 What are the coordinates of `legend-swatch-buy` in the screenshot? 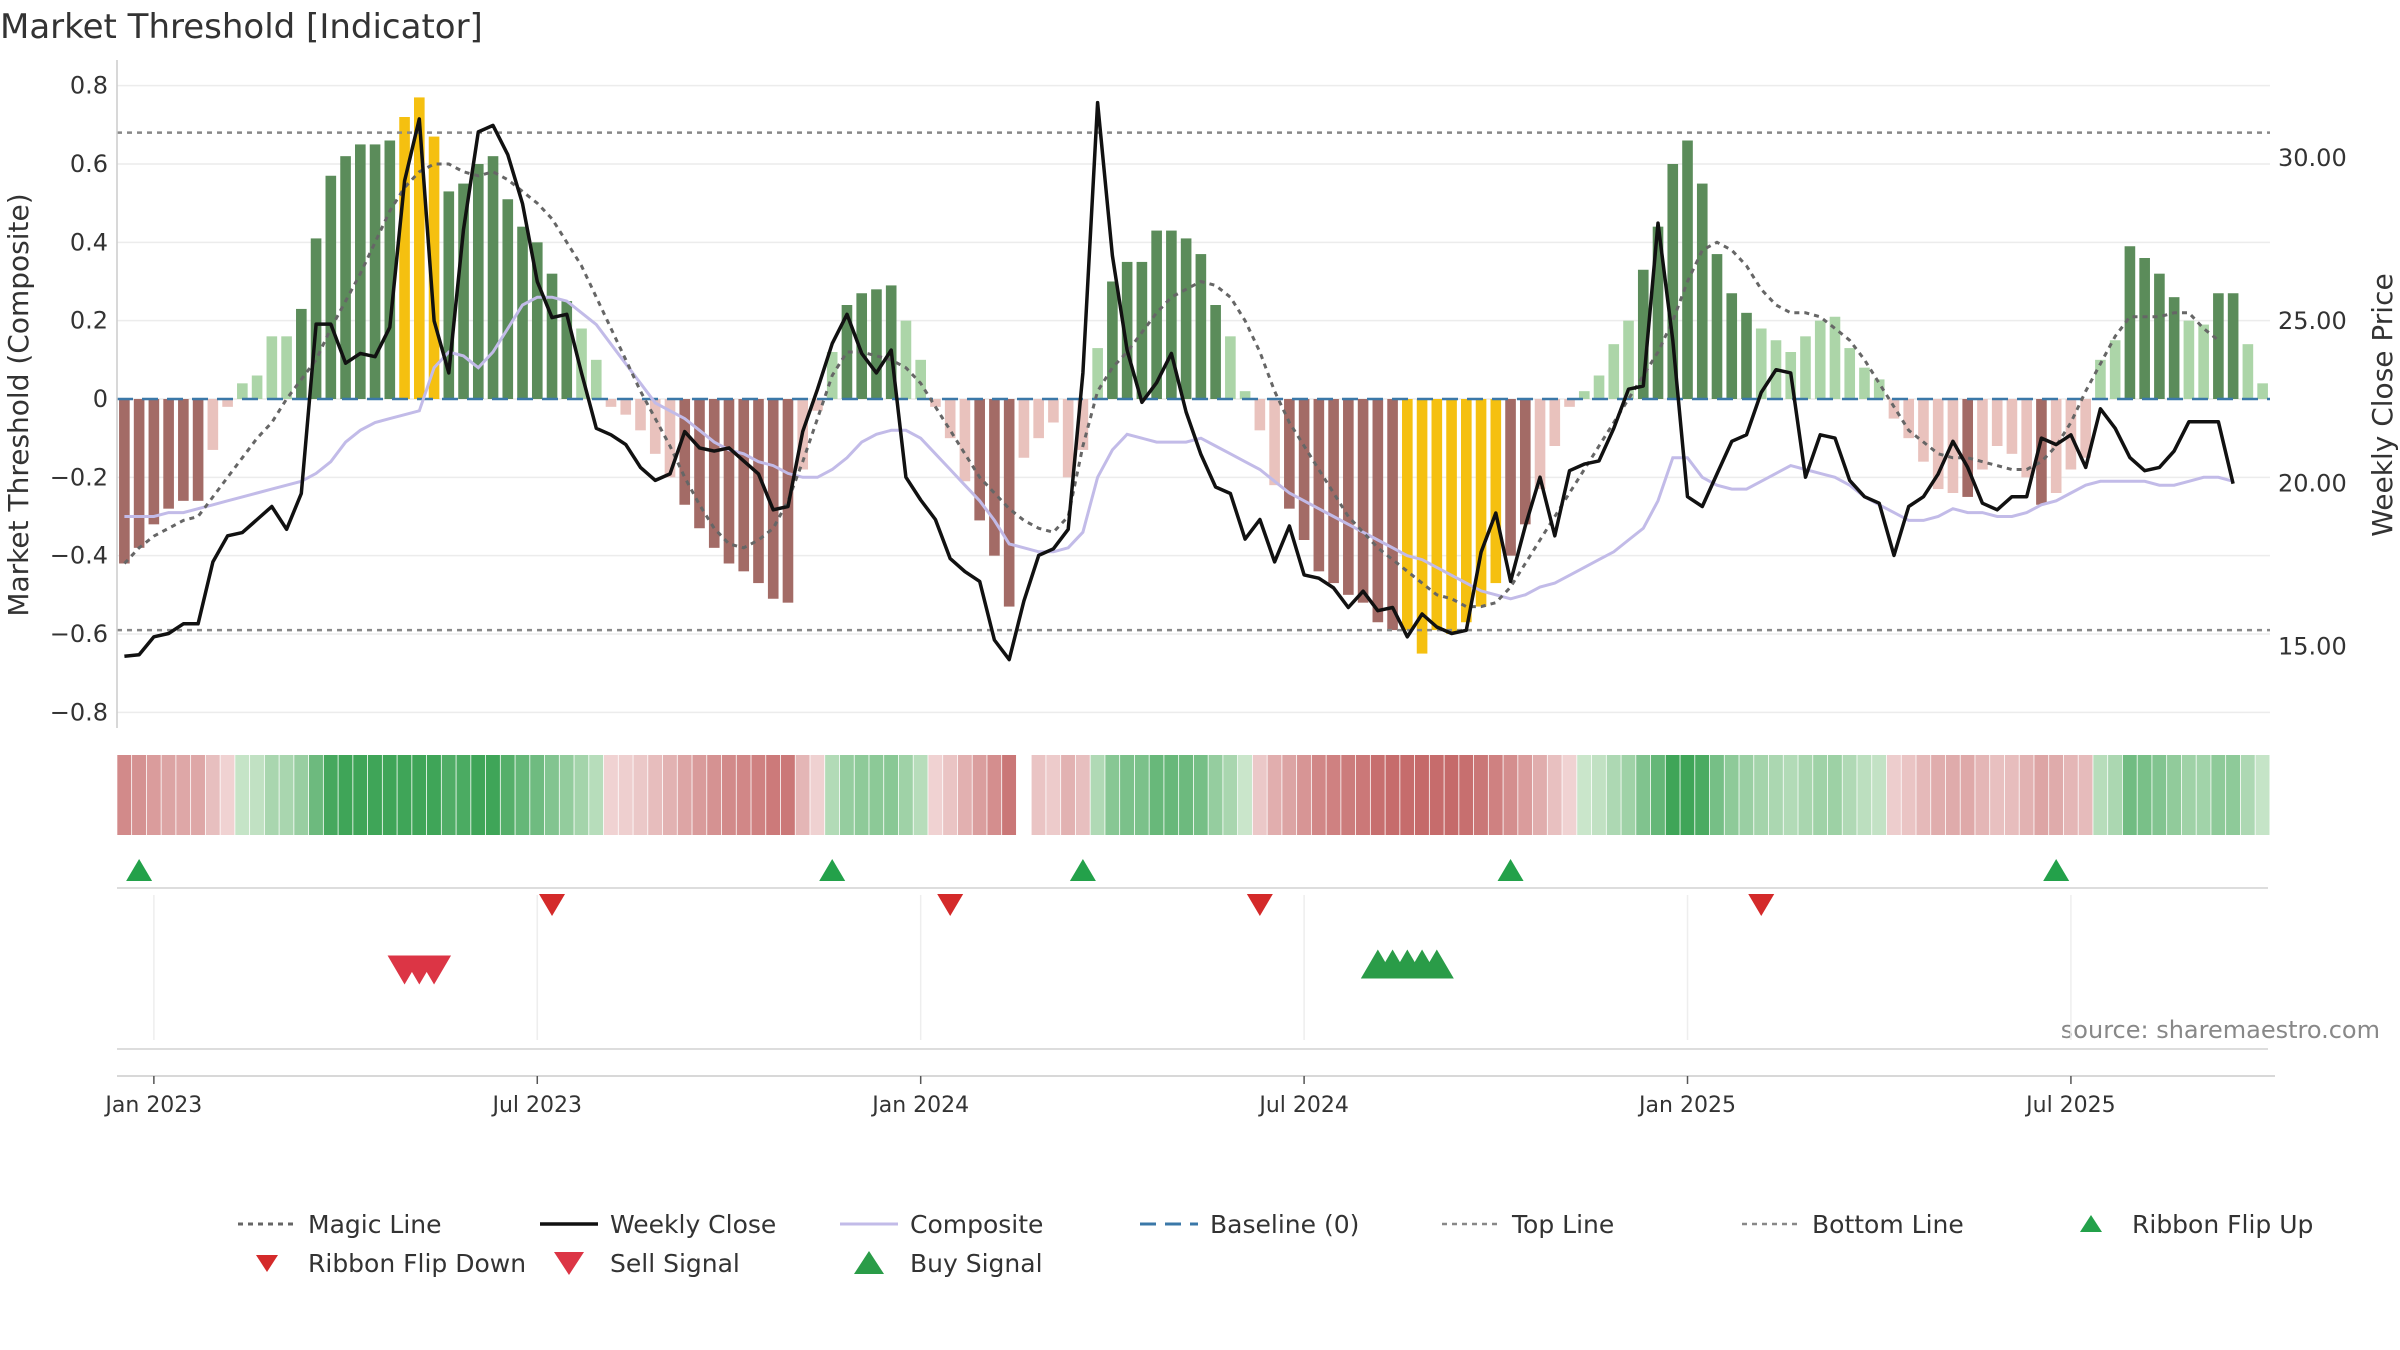 It's located at (869, 1262).